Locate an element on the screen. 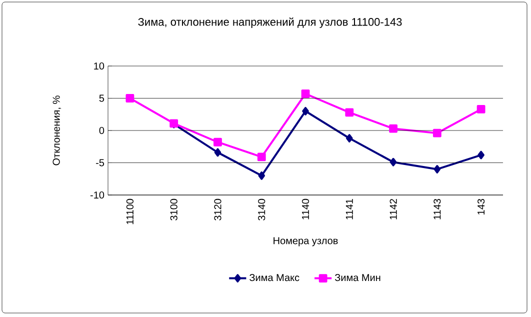 This screenshot has width=531, height=317. y-axis-title: Отклонения, % is located at coordinates (57, 131).